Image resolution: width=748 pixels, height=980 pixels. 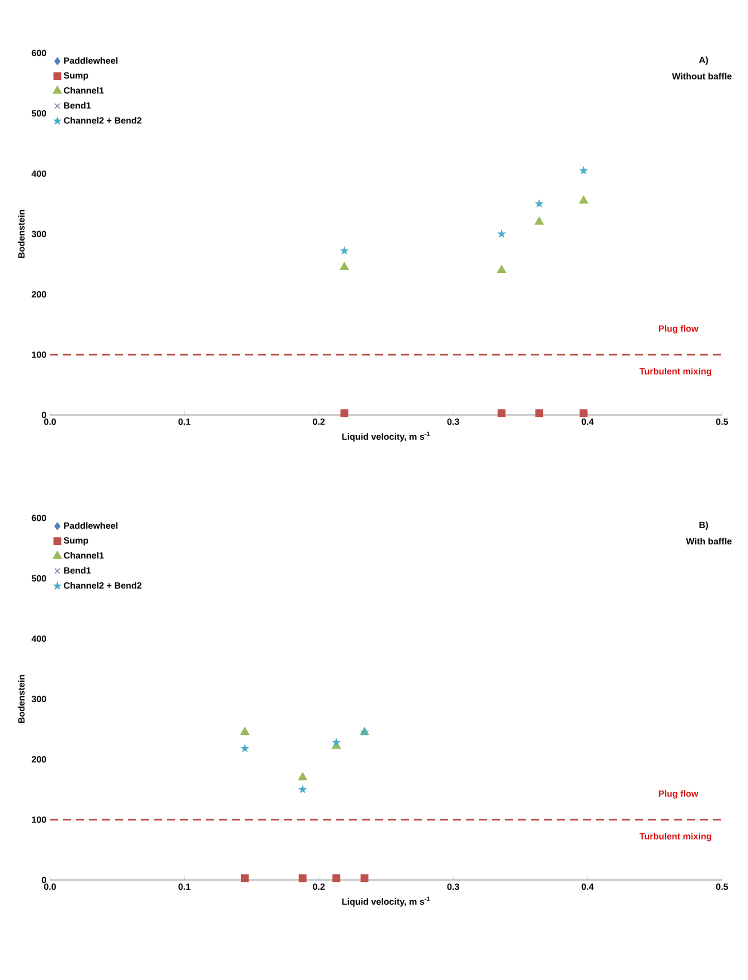 What do you see at coordinates (703, 526) in the screenshot?
I see `annotation: B)` at bounding box center [703, 526].